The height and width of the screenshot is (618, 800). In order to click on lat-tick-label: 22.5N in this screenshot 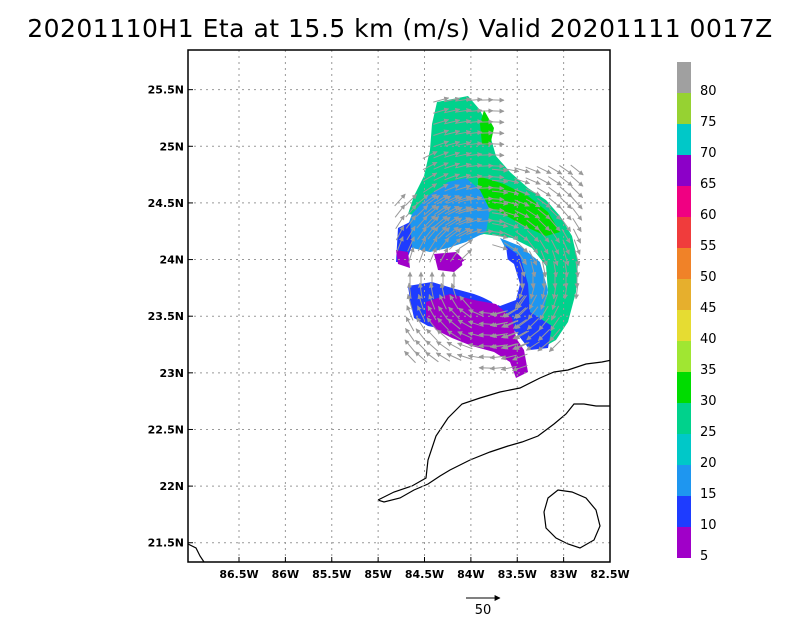, I will do `click(166, 429)`.